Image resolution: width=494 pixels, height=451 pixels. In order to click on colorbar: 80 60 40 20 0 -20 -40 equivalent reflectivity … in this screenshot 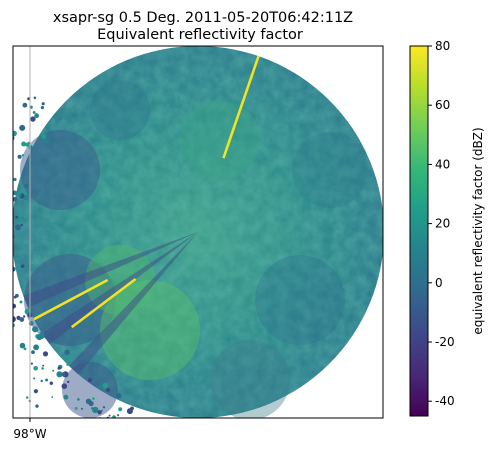, I will do `click(447, 228)`.